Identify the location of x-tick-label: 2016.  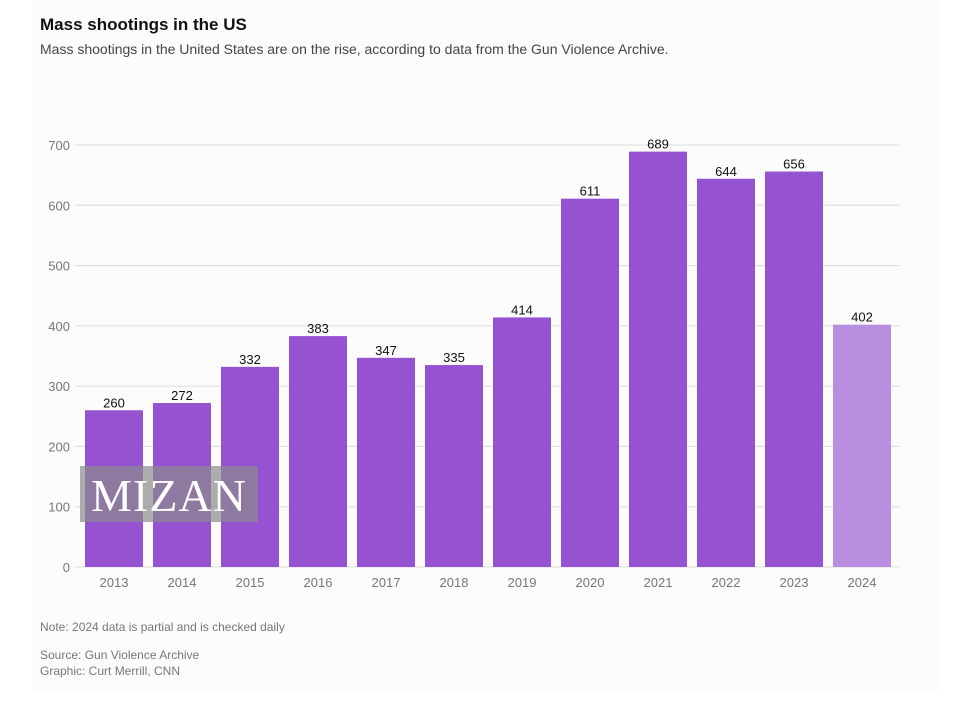
(318, 582).